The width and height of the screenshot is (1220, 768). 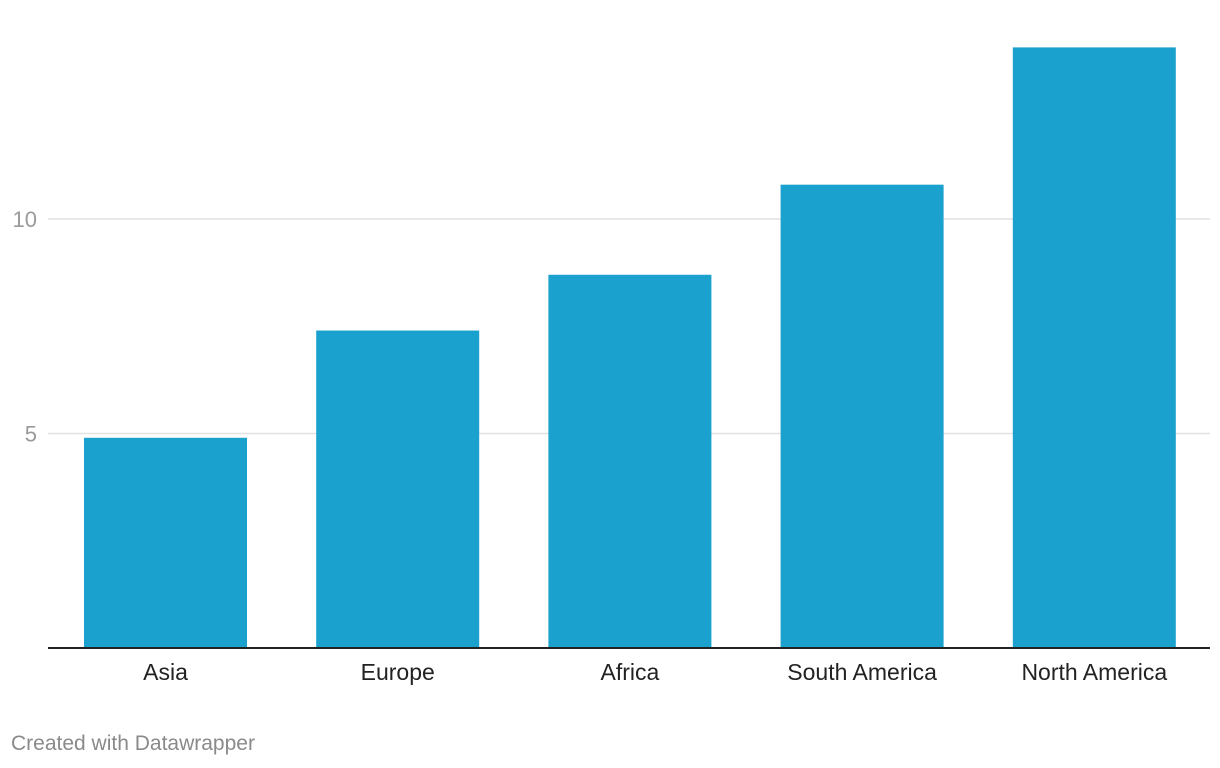 I want to click on datawrapper-credit: Created with Datawrapper, so click(x=133, y=743).